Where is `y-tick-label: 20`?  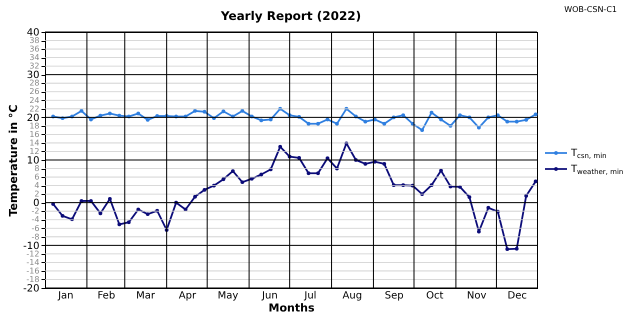
y-tick-label: 20 is located at coordinates (33, 118).